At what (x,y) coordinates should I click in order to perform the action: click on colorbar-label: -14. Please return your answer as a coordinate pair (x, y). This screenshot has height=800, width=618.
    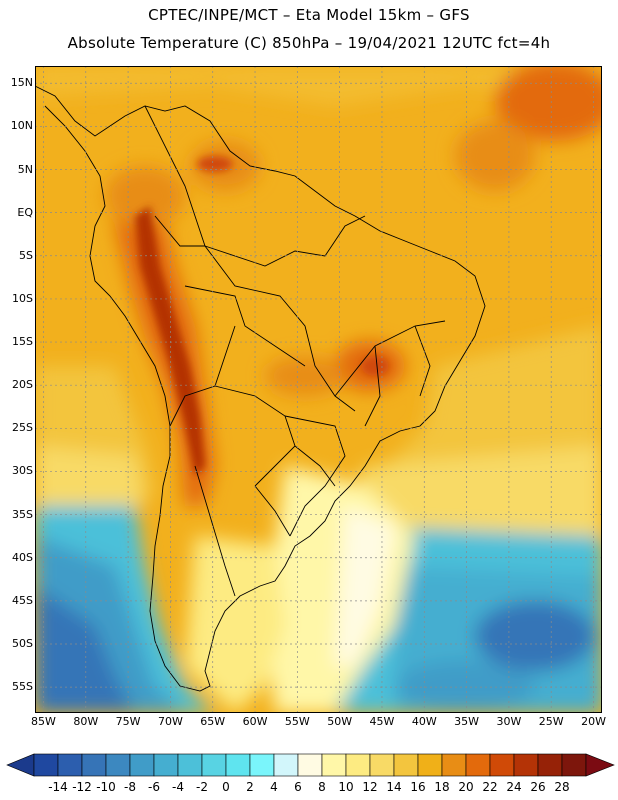
    Looking at the image, I should click on (58, 787).